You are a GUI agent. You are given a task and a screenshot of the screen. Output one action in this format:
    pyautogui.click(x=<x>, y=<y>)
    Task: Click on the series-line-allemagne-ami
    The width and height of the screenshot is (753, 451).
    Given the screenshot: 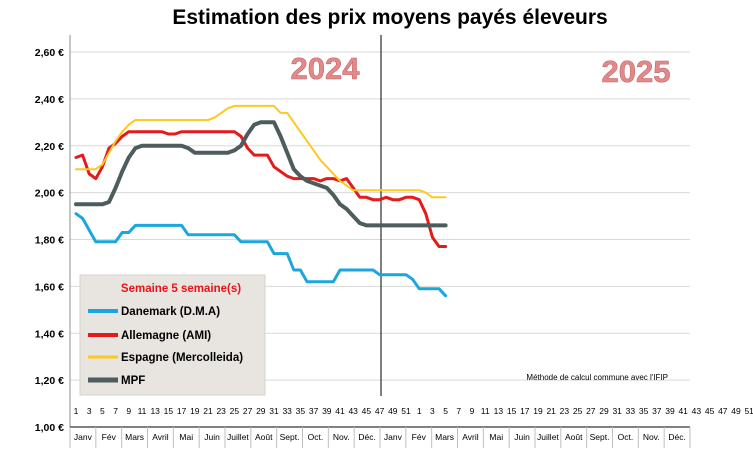 What is the action you would take?
    pyautogui.click(x=261, y=189)
    